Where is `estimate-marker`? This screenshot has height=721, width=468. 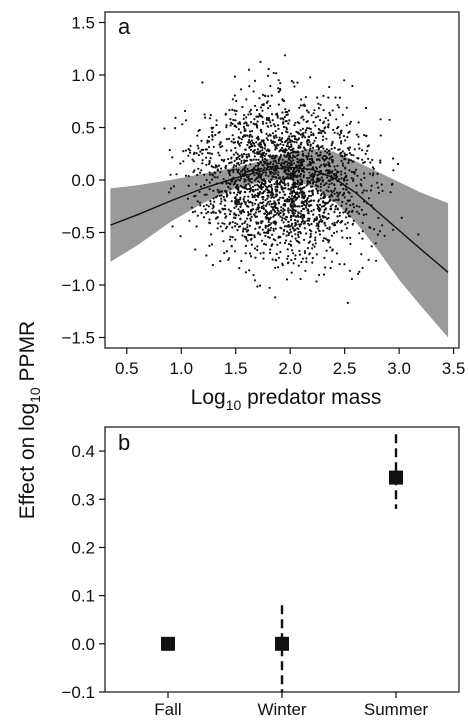 estimate-marker is located at coordinates (396, 477).